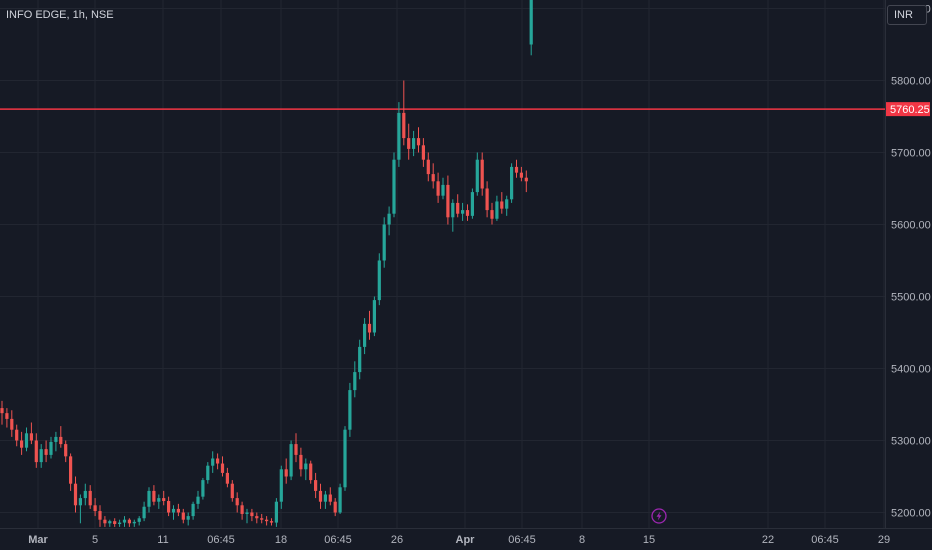 The width and height of the screenshot is (932, 550). What do you see at coordinates (911, 226) in the screenshot?
I see `price-tick-label: 5600.00` at bounding box center [911, 226].